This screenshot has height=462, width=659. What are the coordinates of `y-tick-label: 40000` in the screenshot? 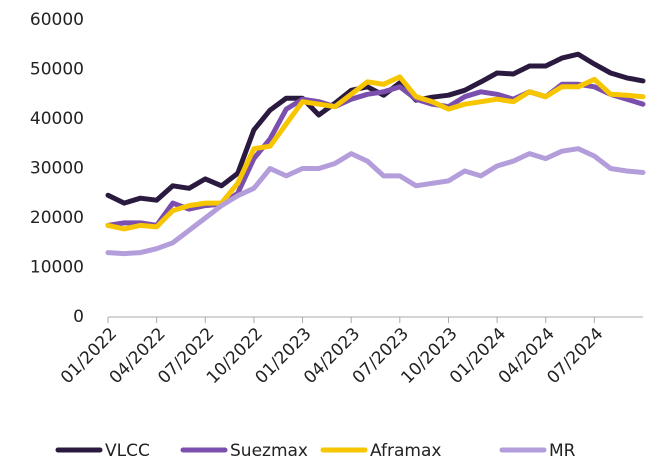 It's located at (57, 119).